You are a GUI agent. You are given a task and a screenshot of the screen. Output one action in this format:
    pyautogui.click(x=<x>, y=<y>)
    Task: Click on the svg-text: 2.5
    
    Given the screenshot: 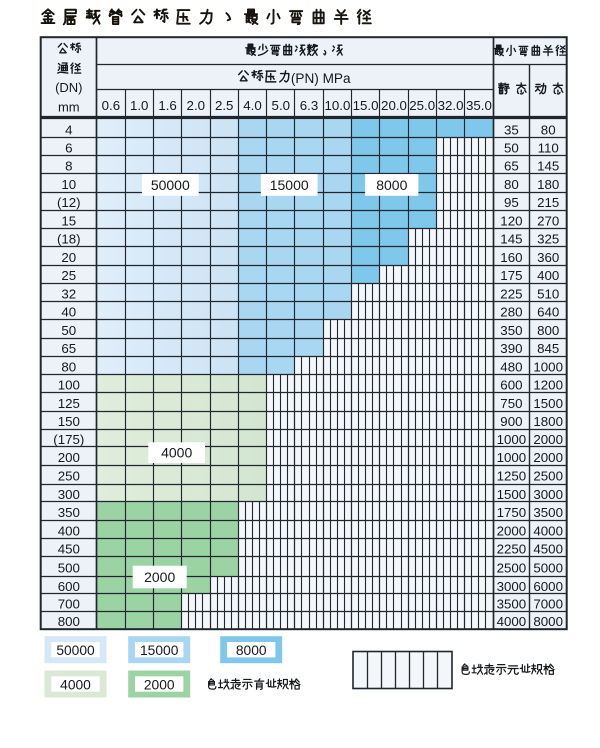 What is the action you would take?
    pyautogui.click(x=224, y=105)
    